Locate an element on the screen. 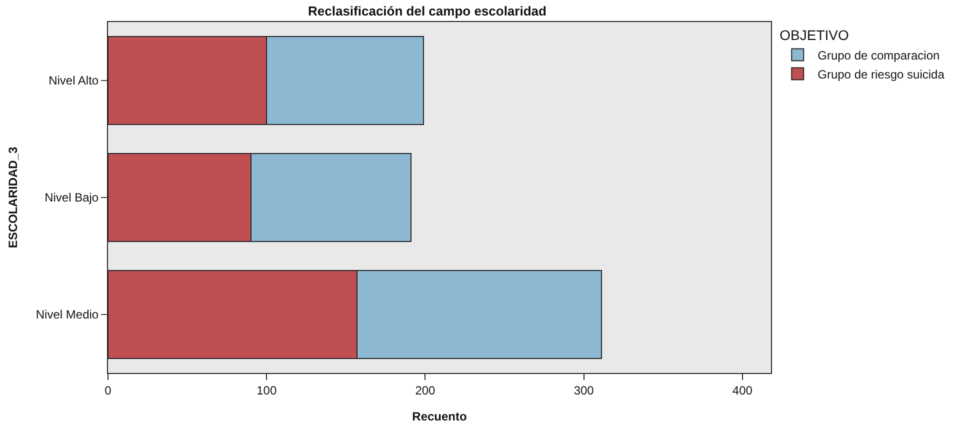 This screenshot has height=433, width=971. legend-label: Grupo de riesgo suicida is located at coordinates (881, 74).